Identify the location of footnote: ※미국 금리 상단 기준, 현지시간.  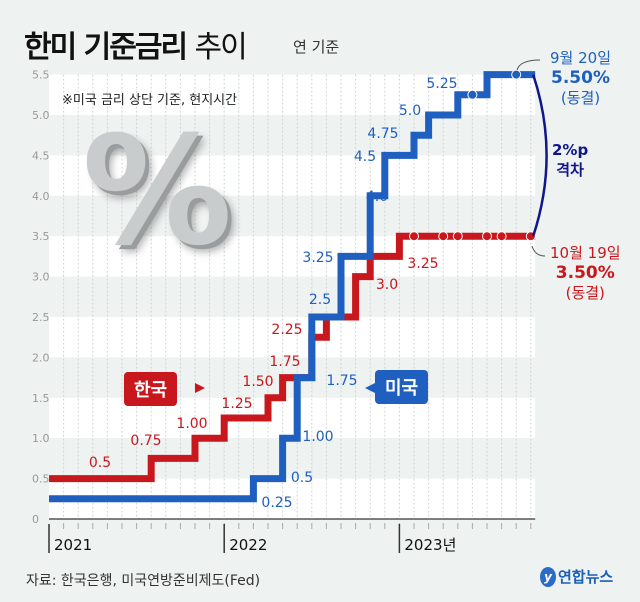
(150, 100).